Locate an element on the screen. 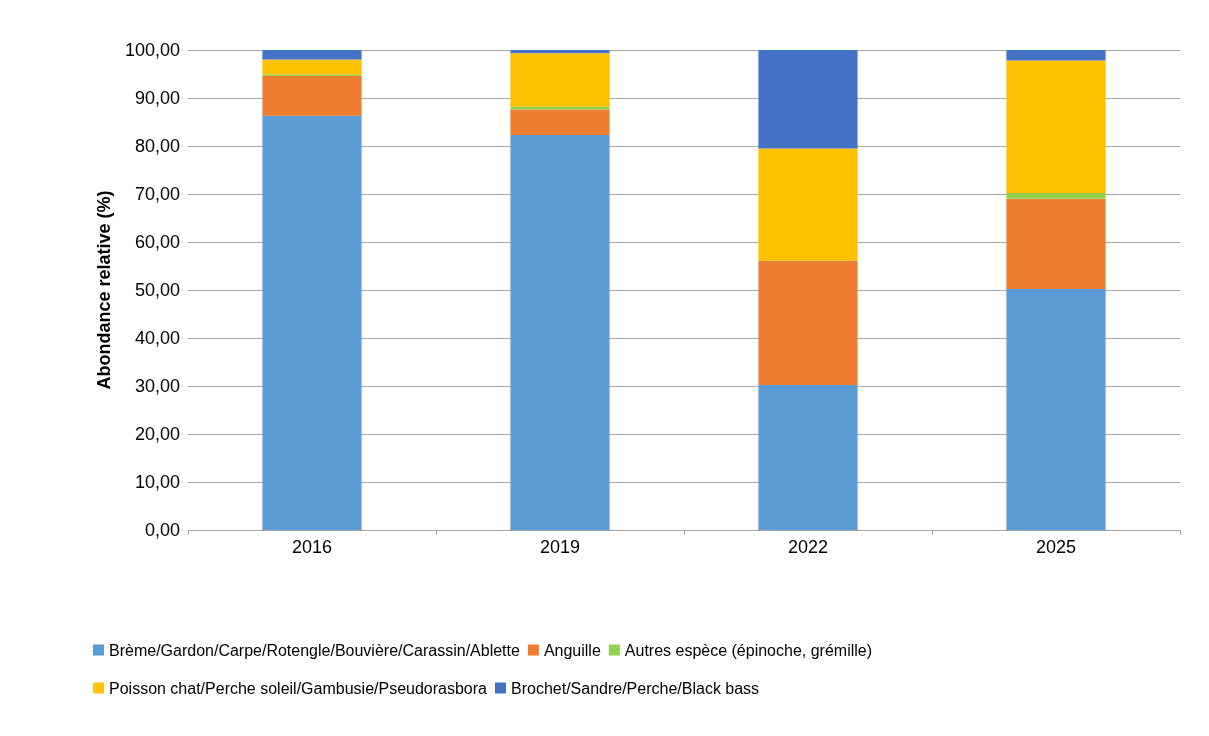 This screenshot has height=736, width=1209. y-tick-label: 20,00 is located at coordinates (157, 434).